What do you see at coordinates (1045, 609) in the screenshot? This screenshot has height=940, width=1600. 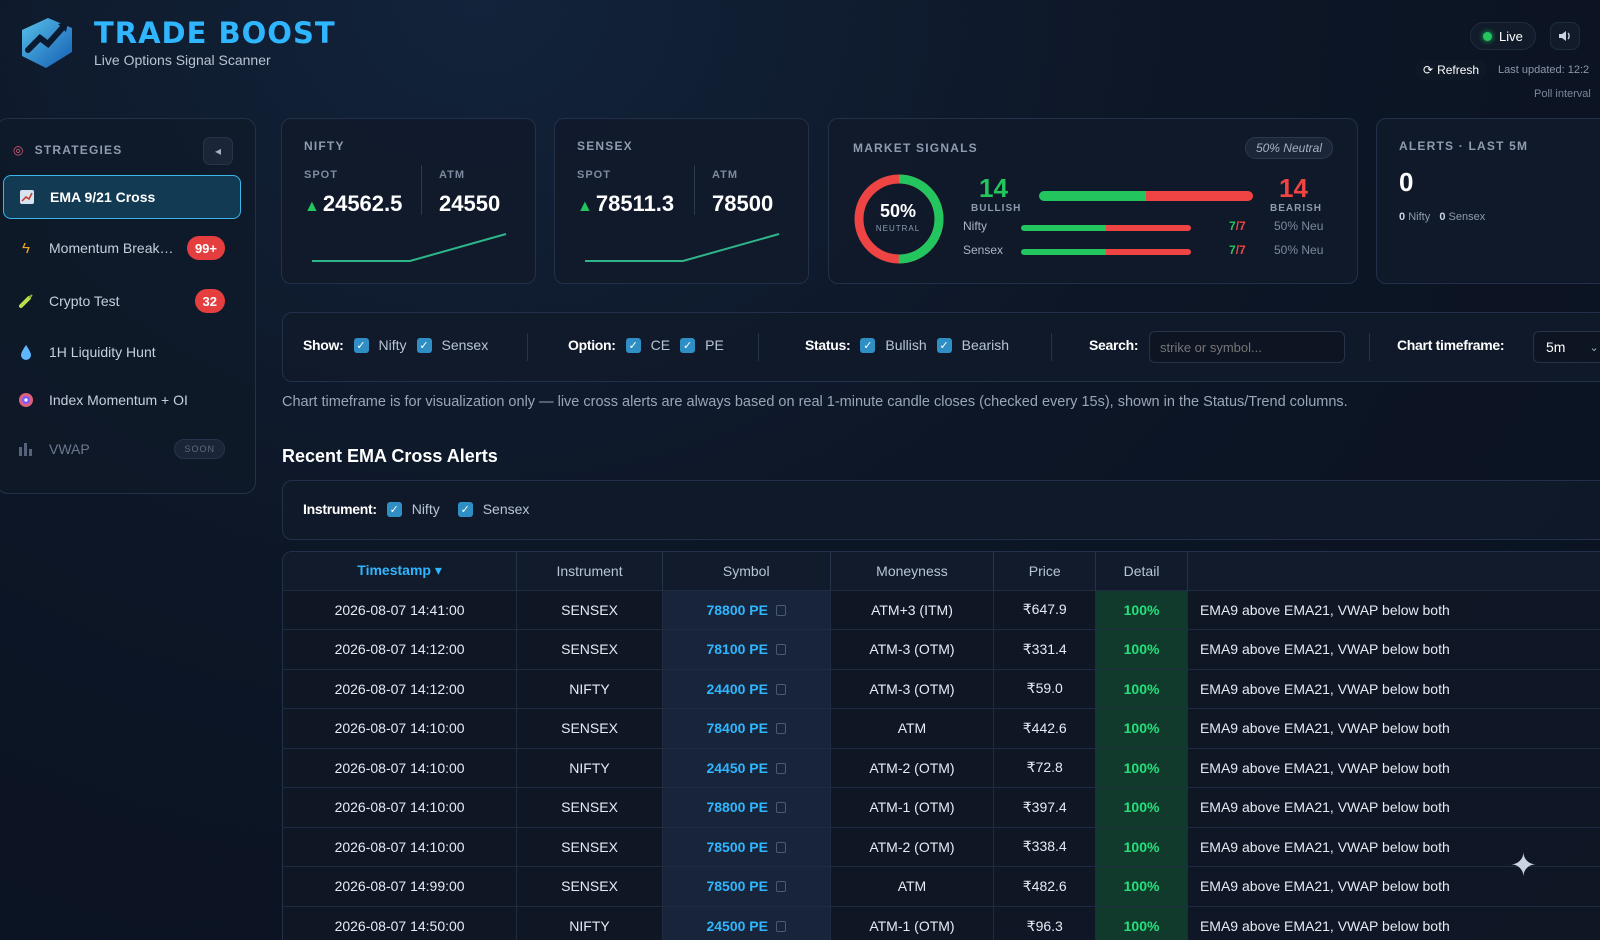 I see `price-cell: ₹647.9` at bounding box center [1045, 609].